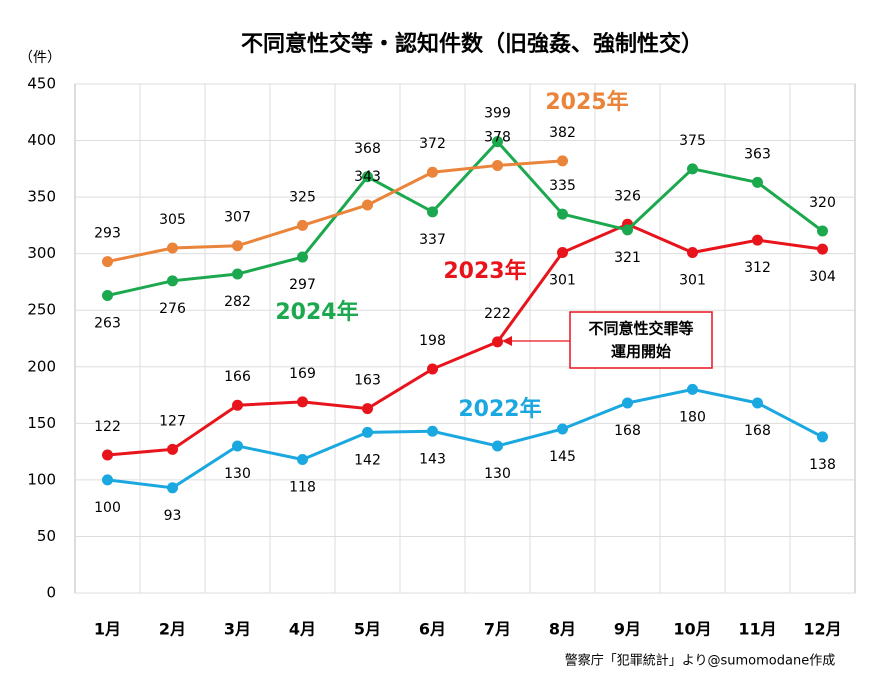  What do you see at coordinates (640, 329) in the screenshot?
I see `annotation-text: 不同意性交罪等` at bounding box center [640, 329].